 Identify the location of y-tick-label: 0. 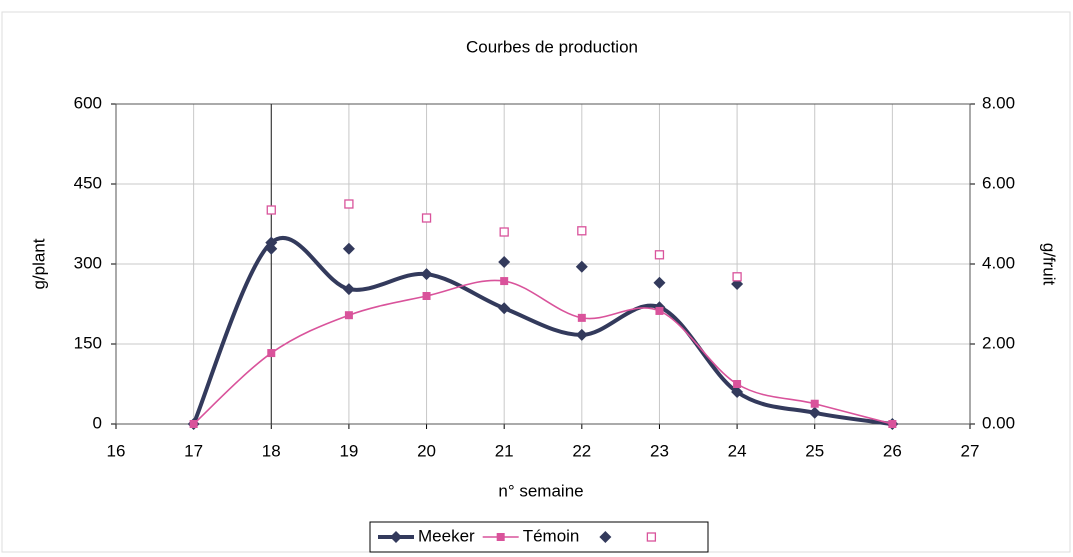
(97, 422).